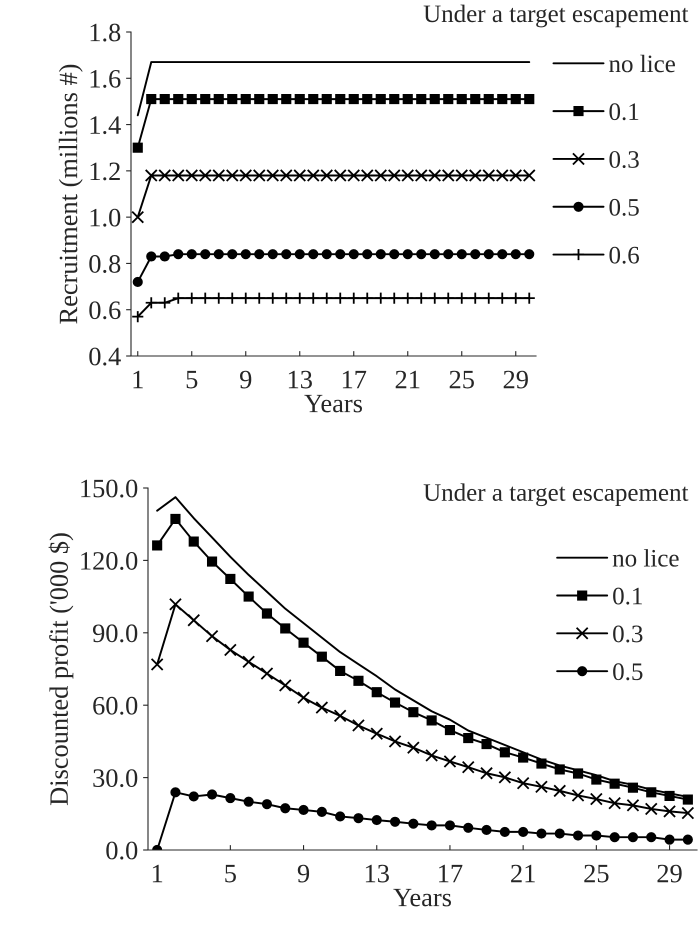 The height and width of the screenshot is (930, 699). Describe the element at coordinates (109, 489) in the screenshot. I see `y-tick-label: 150.0` at that location.